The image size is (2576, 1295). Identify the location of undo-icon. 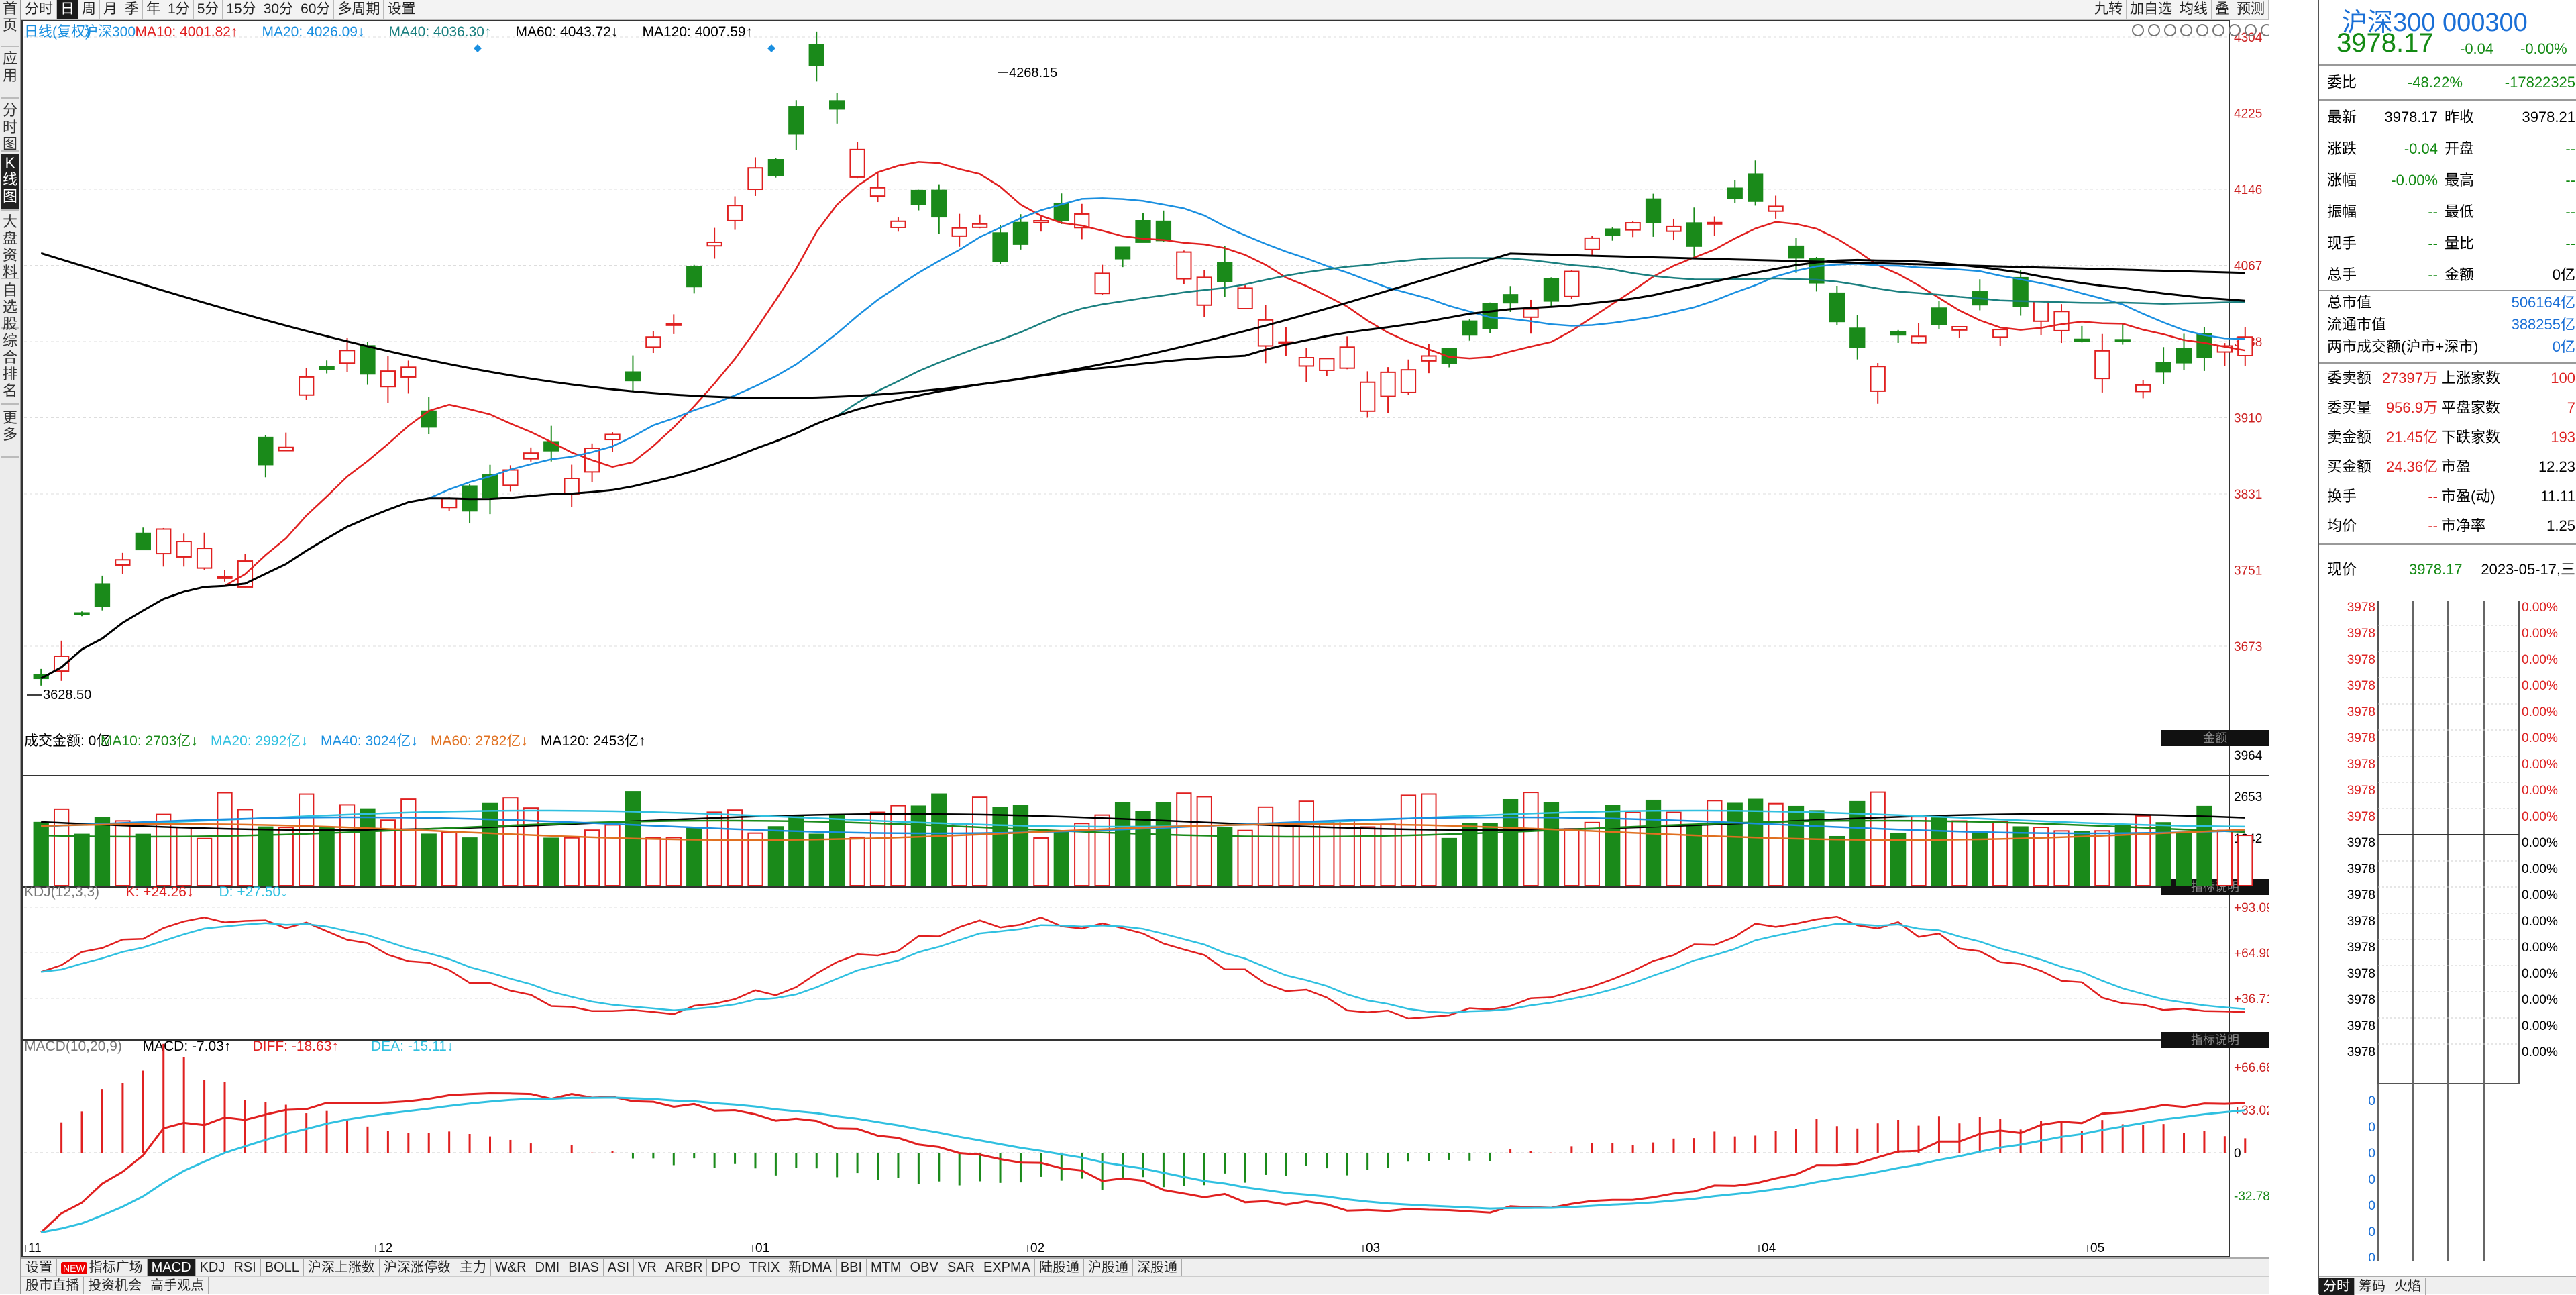
(2186, 30).